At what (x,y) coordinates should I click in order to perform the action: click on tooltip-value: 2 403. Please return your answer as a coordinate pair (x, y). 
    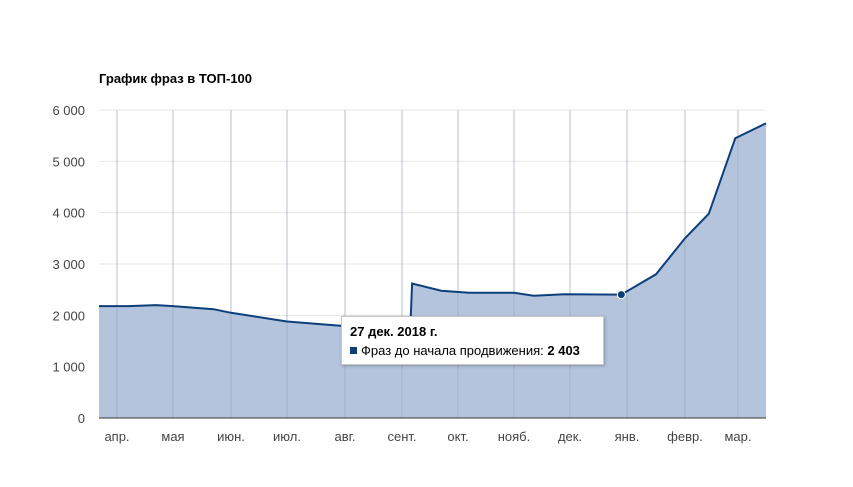
    Looking at the image, I should click on (563, 350).